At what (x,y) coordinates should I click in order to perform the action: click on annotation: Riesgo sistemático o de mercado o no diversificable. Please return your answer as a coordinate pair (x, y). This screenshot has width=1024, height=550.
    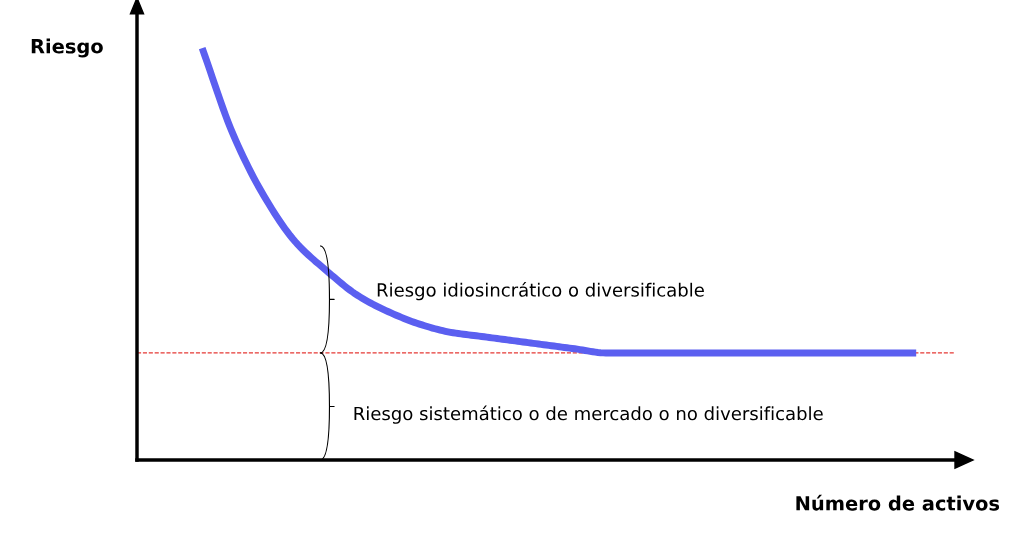
    Looking at the image, I should click on (588, 414).